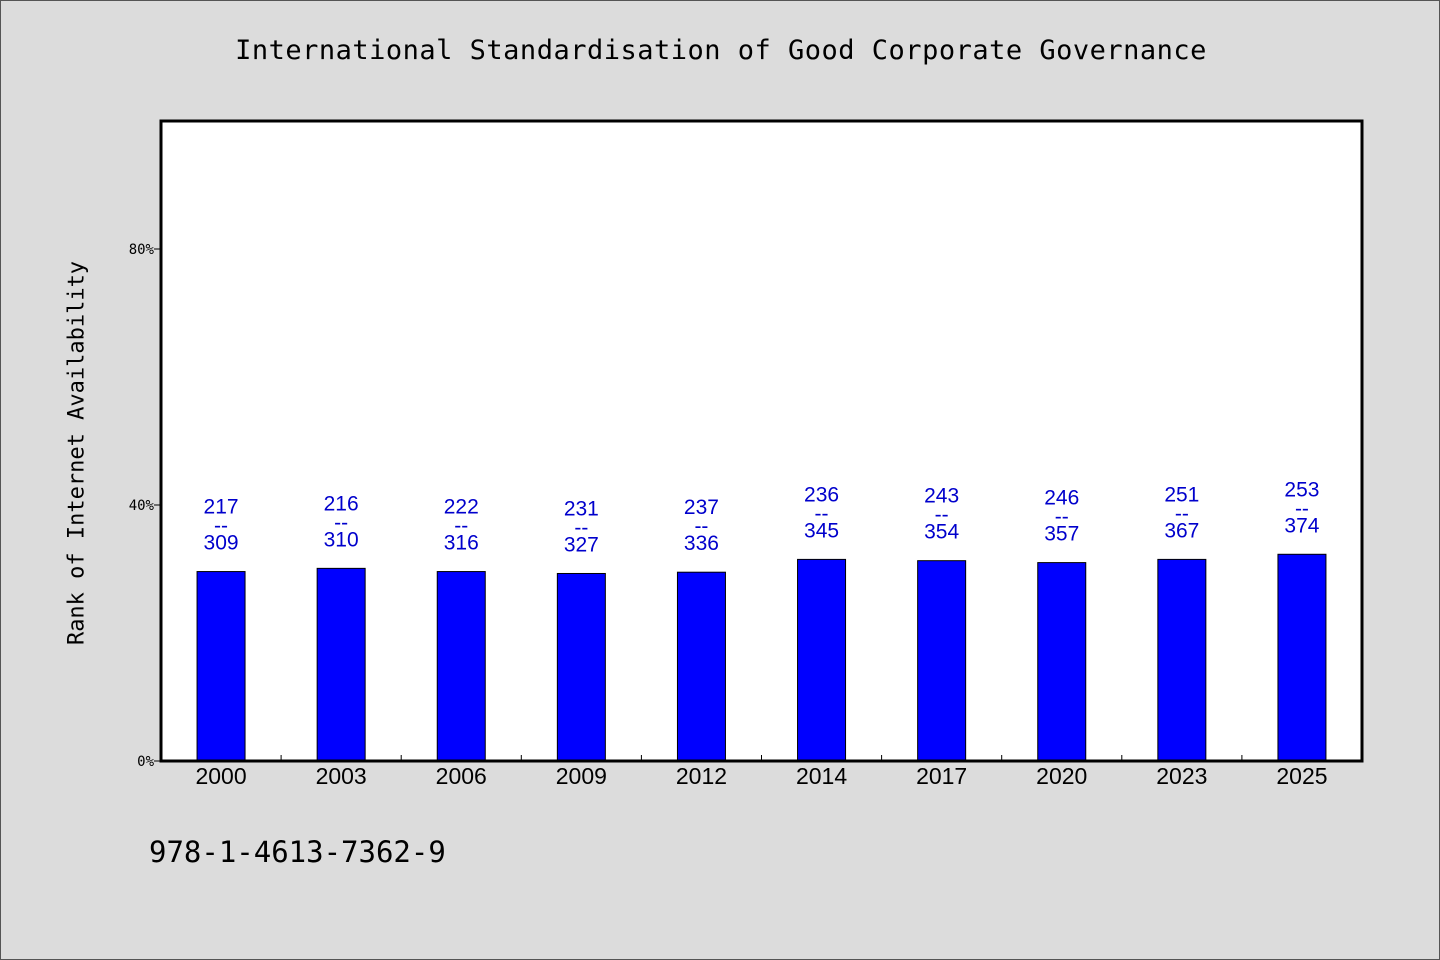 The height and width of the screenshot is (960, 1440). I want to click on y-axis: 0% 40% 80%, so click(145, 506).